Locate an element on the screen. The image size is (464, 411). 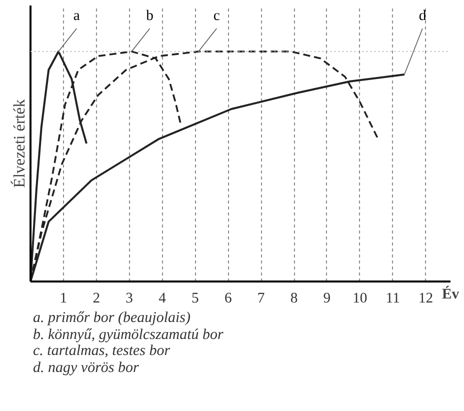
text: d is located at coordinates (422, 16).